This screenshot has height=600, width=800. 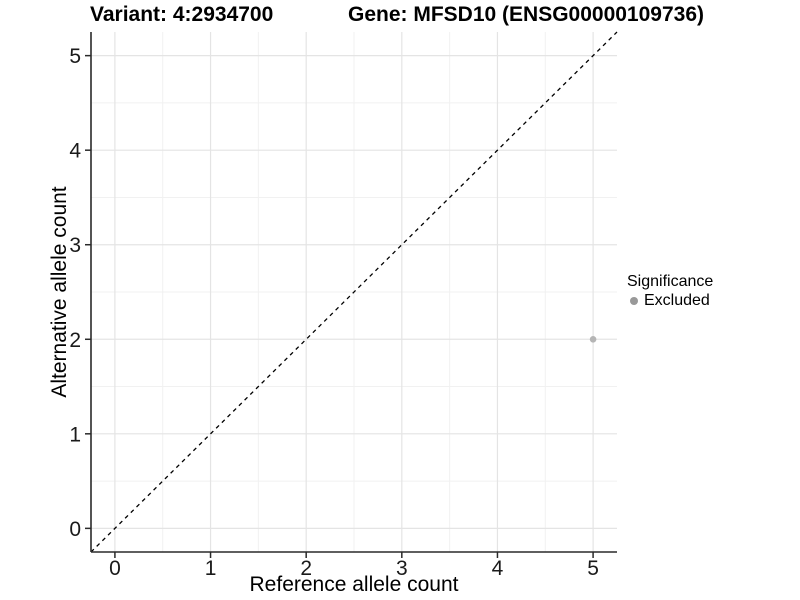 I want to click on legend-item-excluded: Excluded, so click(x=670, y=301).